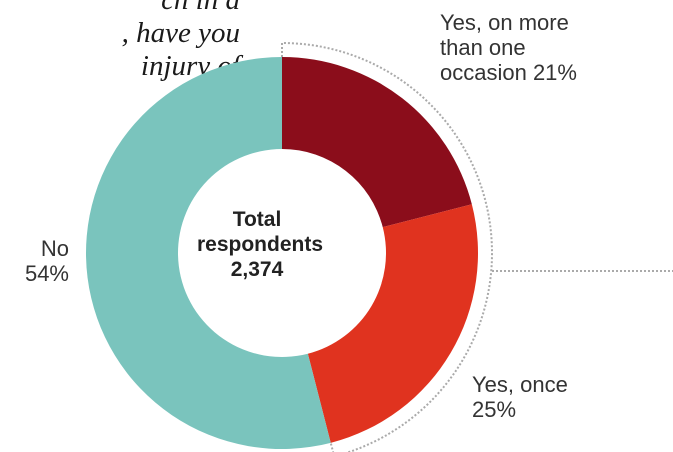 The width and height of the screenshot is (673, 452). I want to click on slice-label-line: No, so click(54, 248).